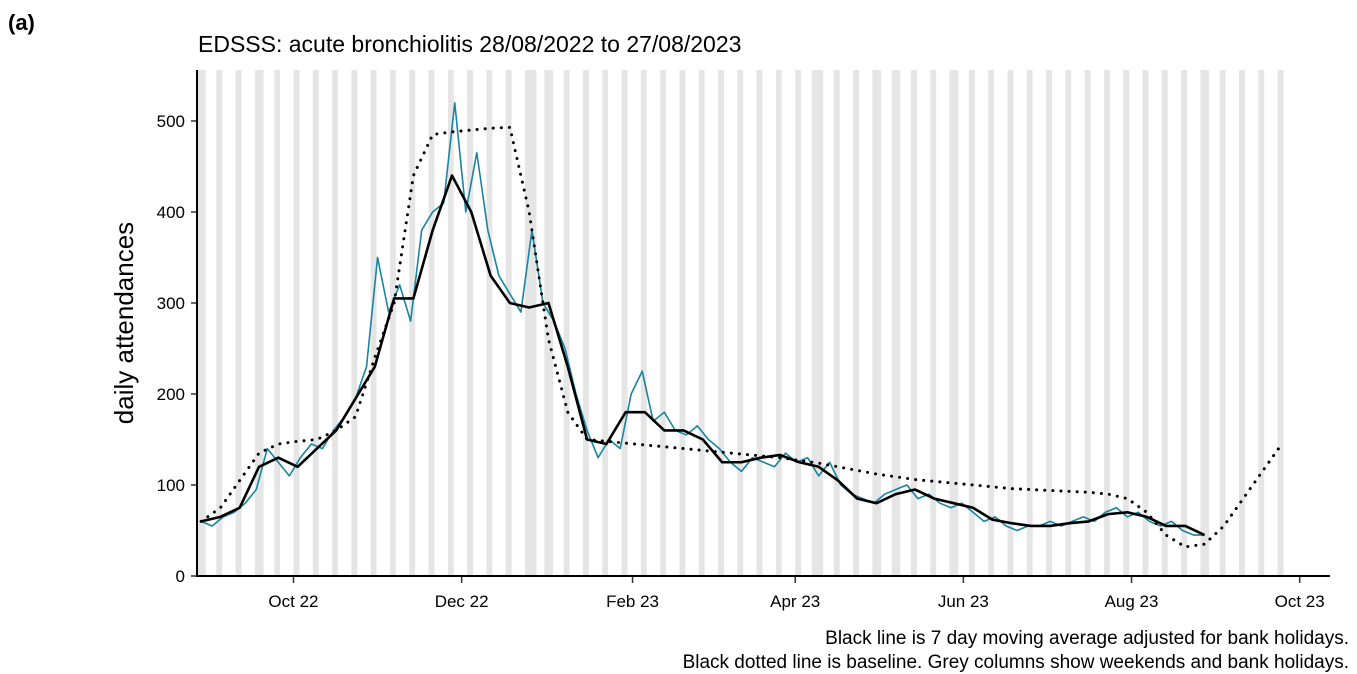 This screenshot has height=674, width=1357. Describe the element at coordinates (171, 121) in the screenshot. I see `y-tick-label: 500` at that location.